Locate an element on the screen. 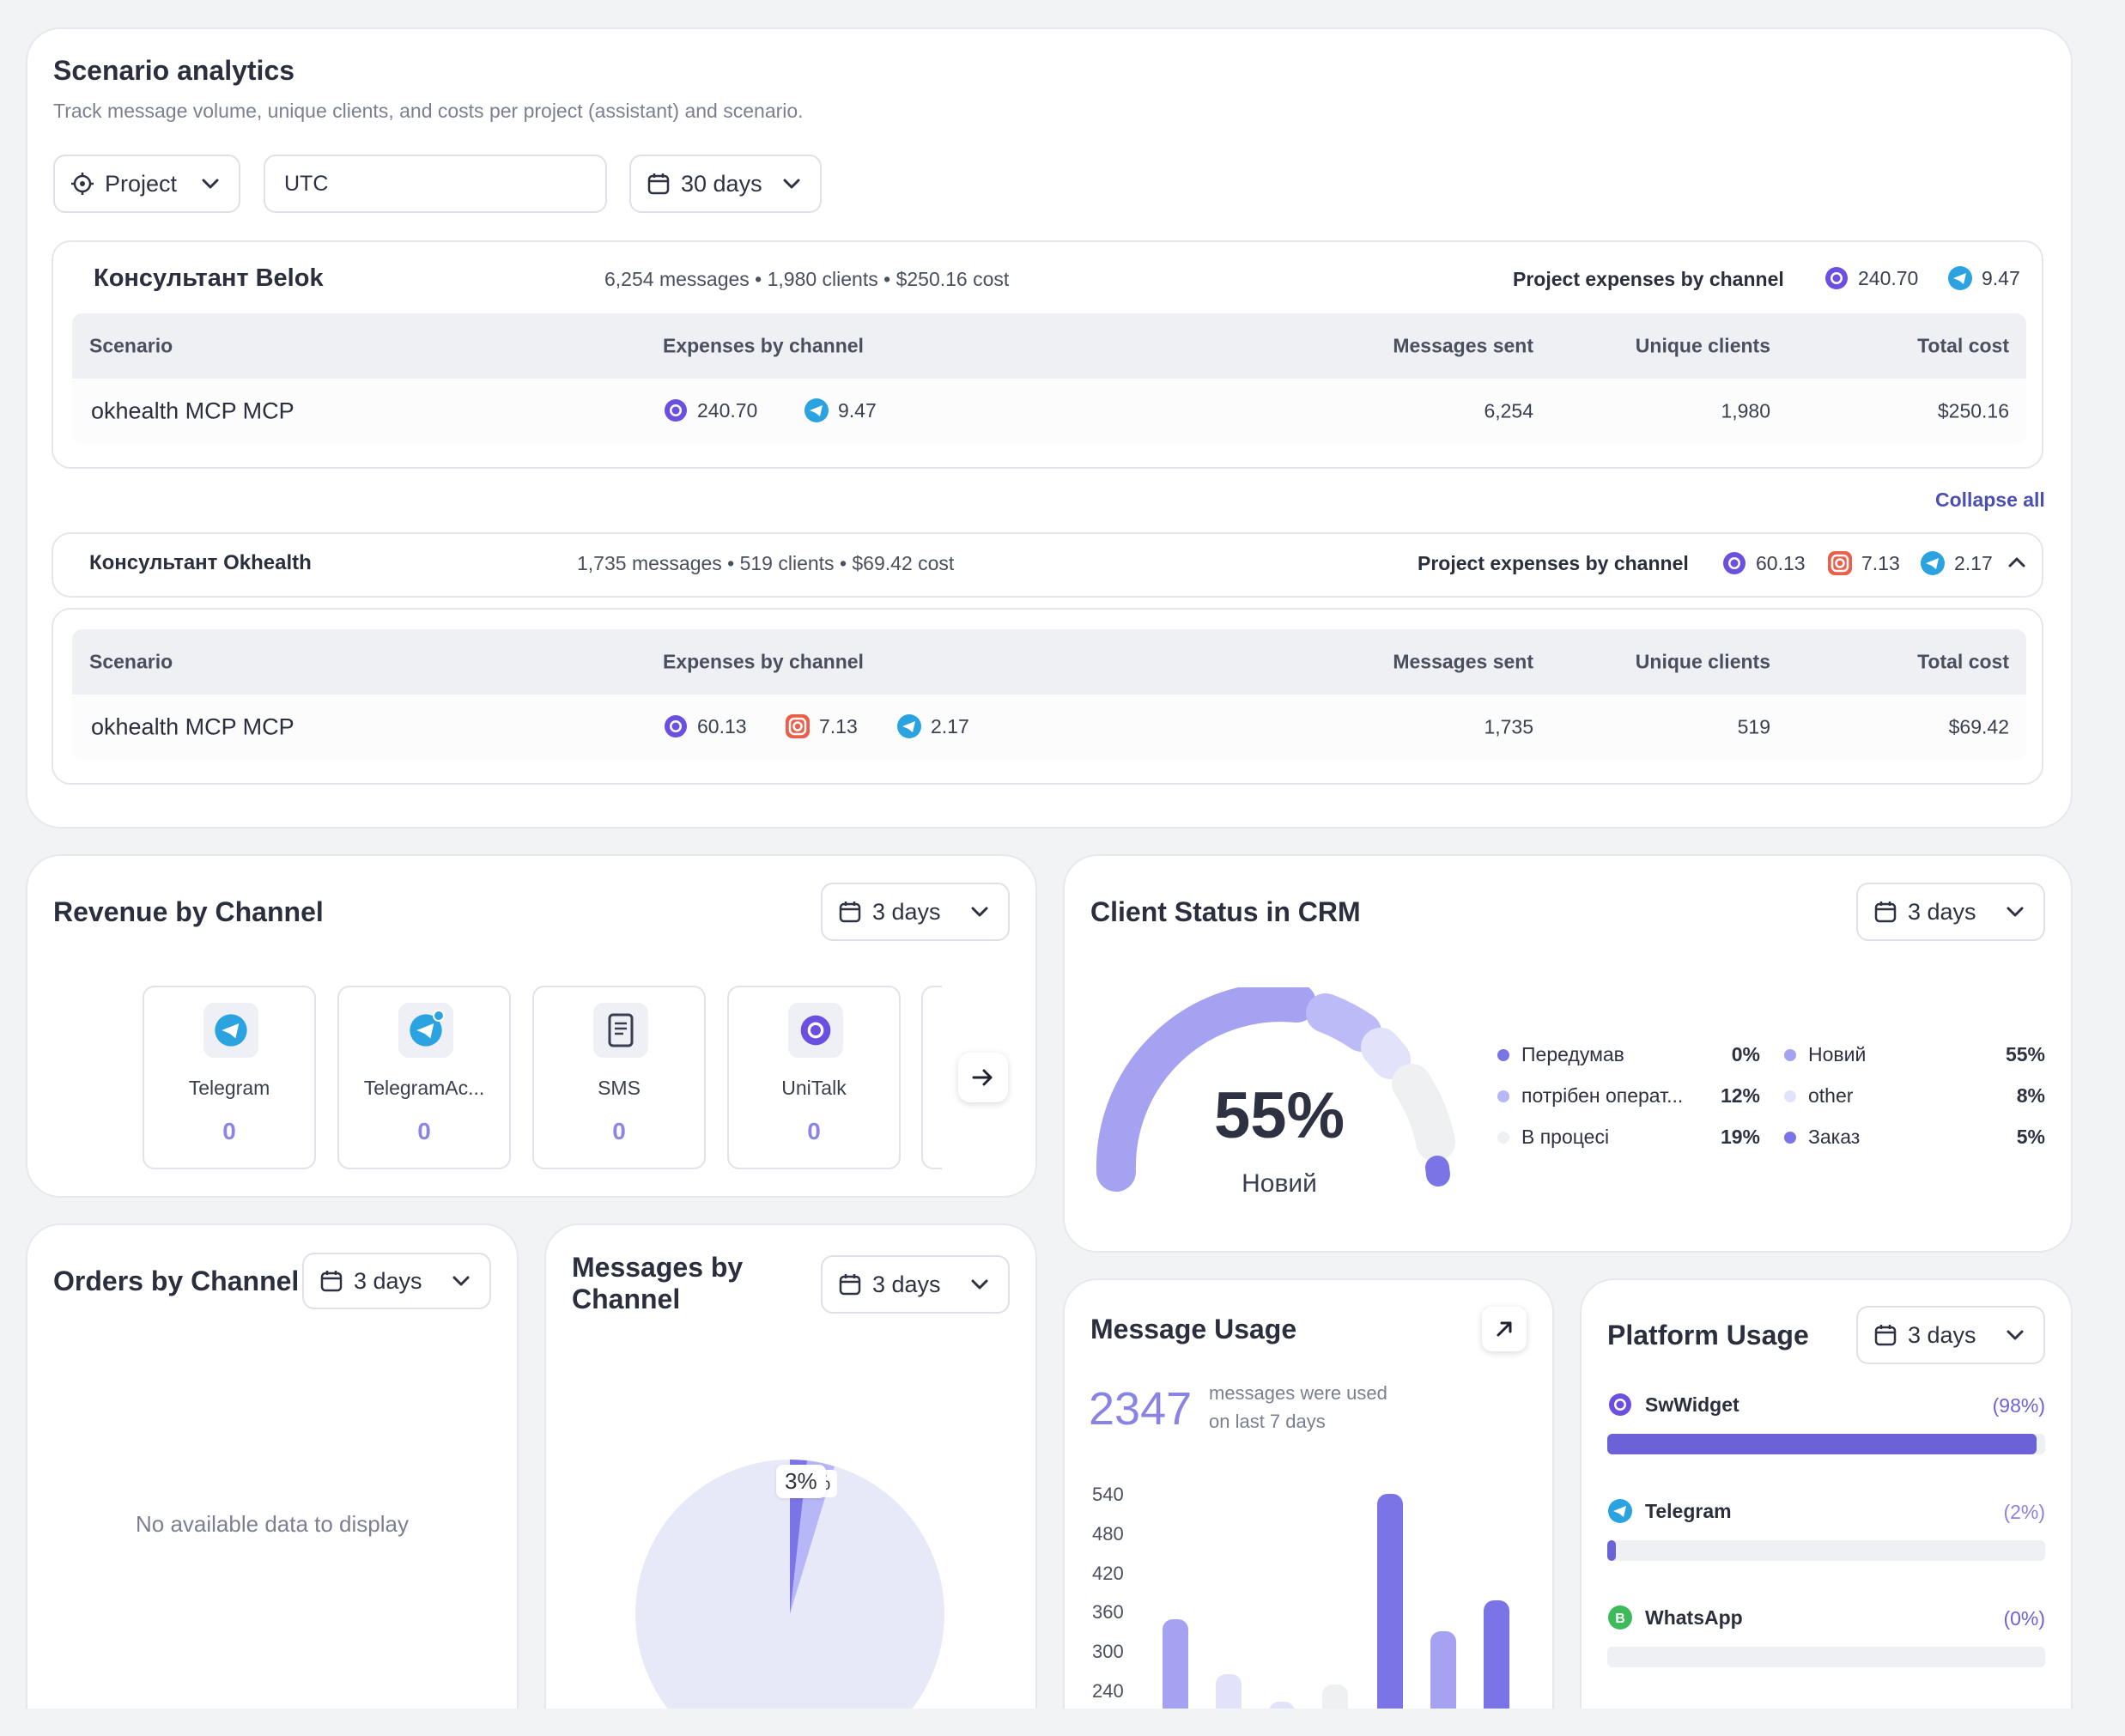 The width and height of the screenshot is (2125, 1736). channel-tile-label: UniTalk is located at coordinates (814, 1088).